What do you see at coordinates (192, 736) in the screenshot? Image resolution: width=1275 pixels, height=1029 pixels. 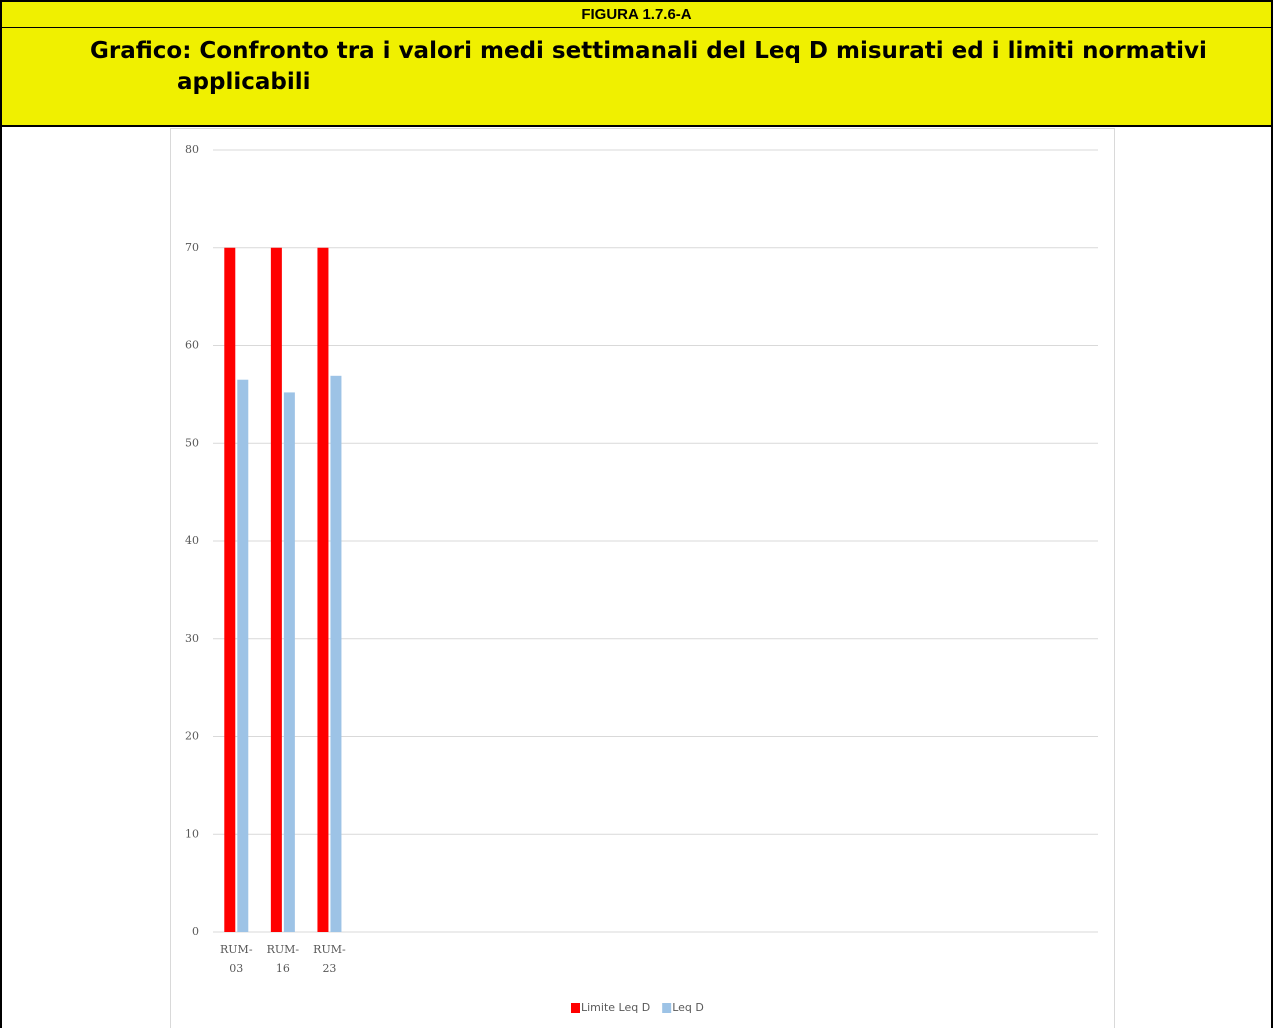 I see `y-tick-label: 20` at bounding box center [192, 736].